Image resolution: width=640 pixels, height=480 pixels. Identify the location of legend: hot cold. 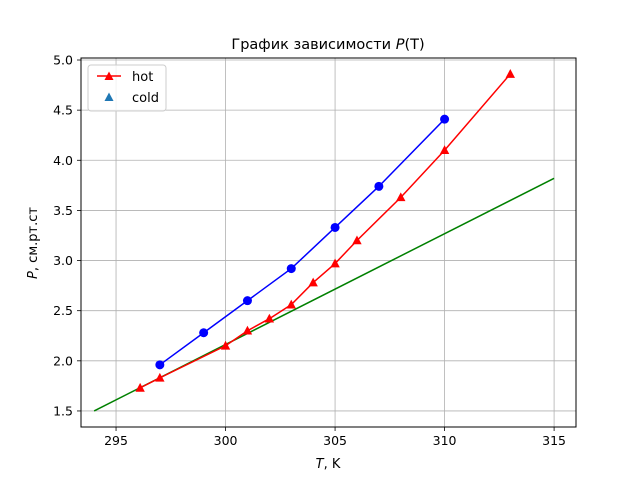
(127, 88).